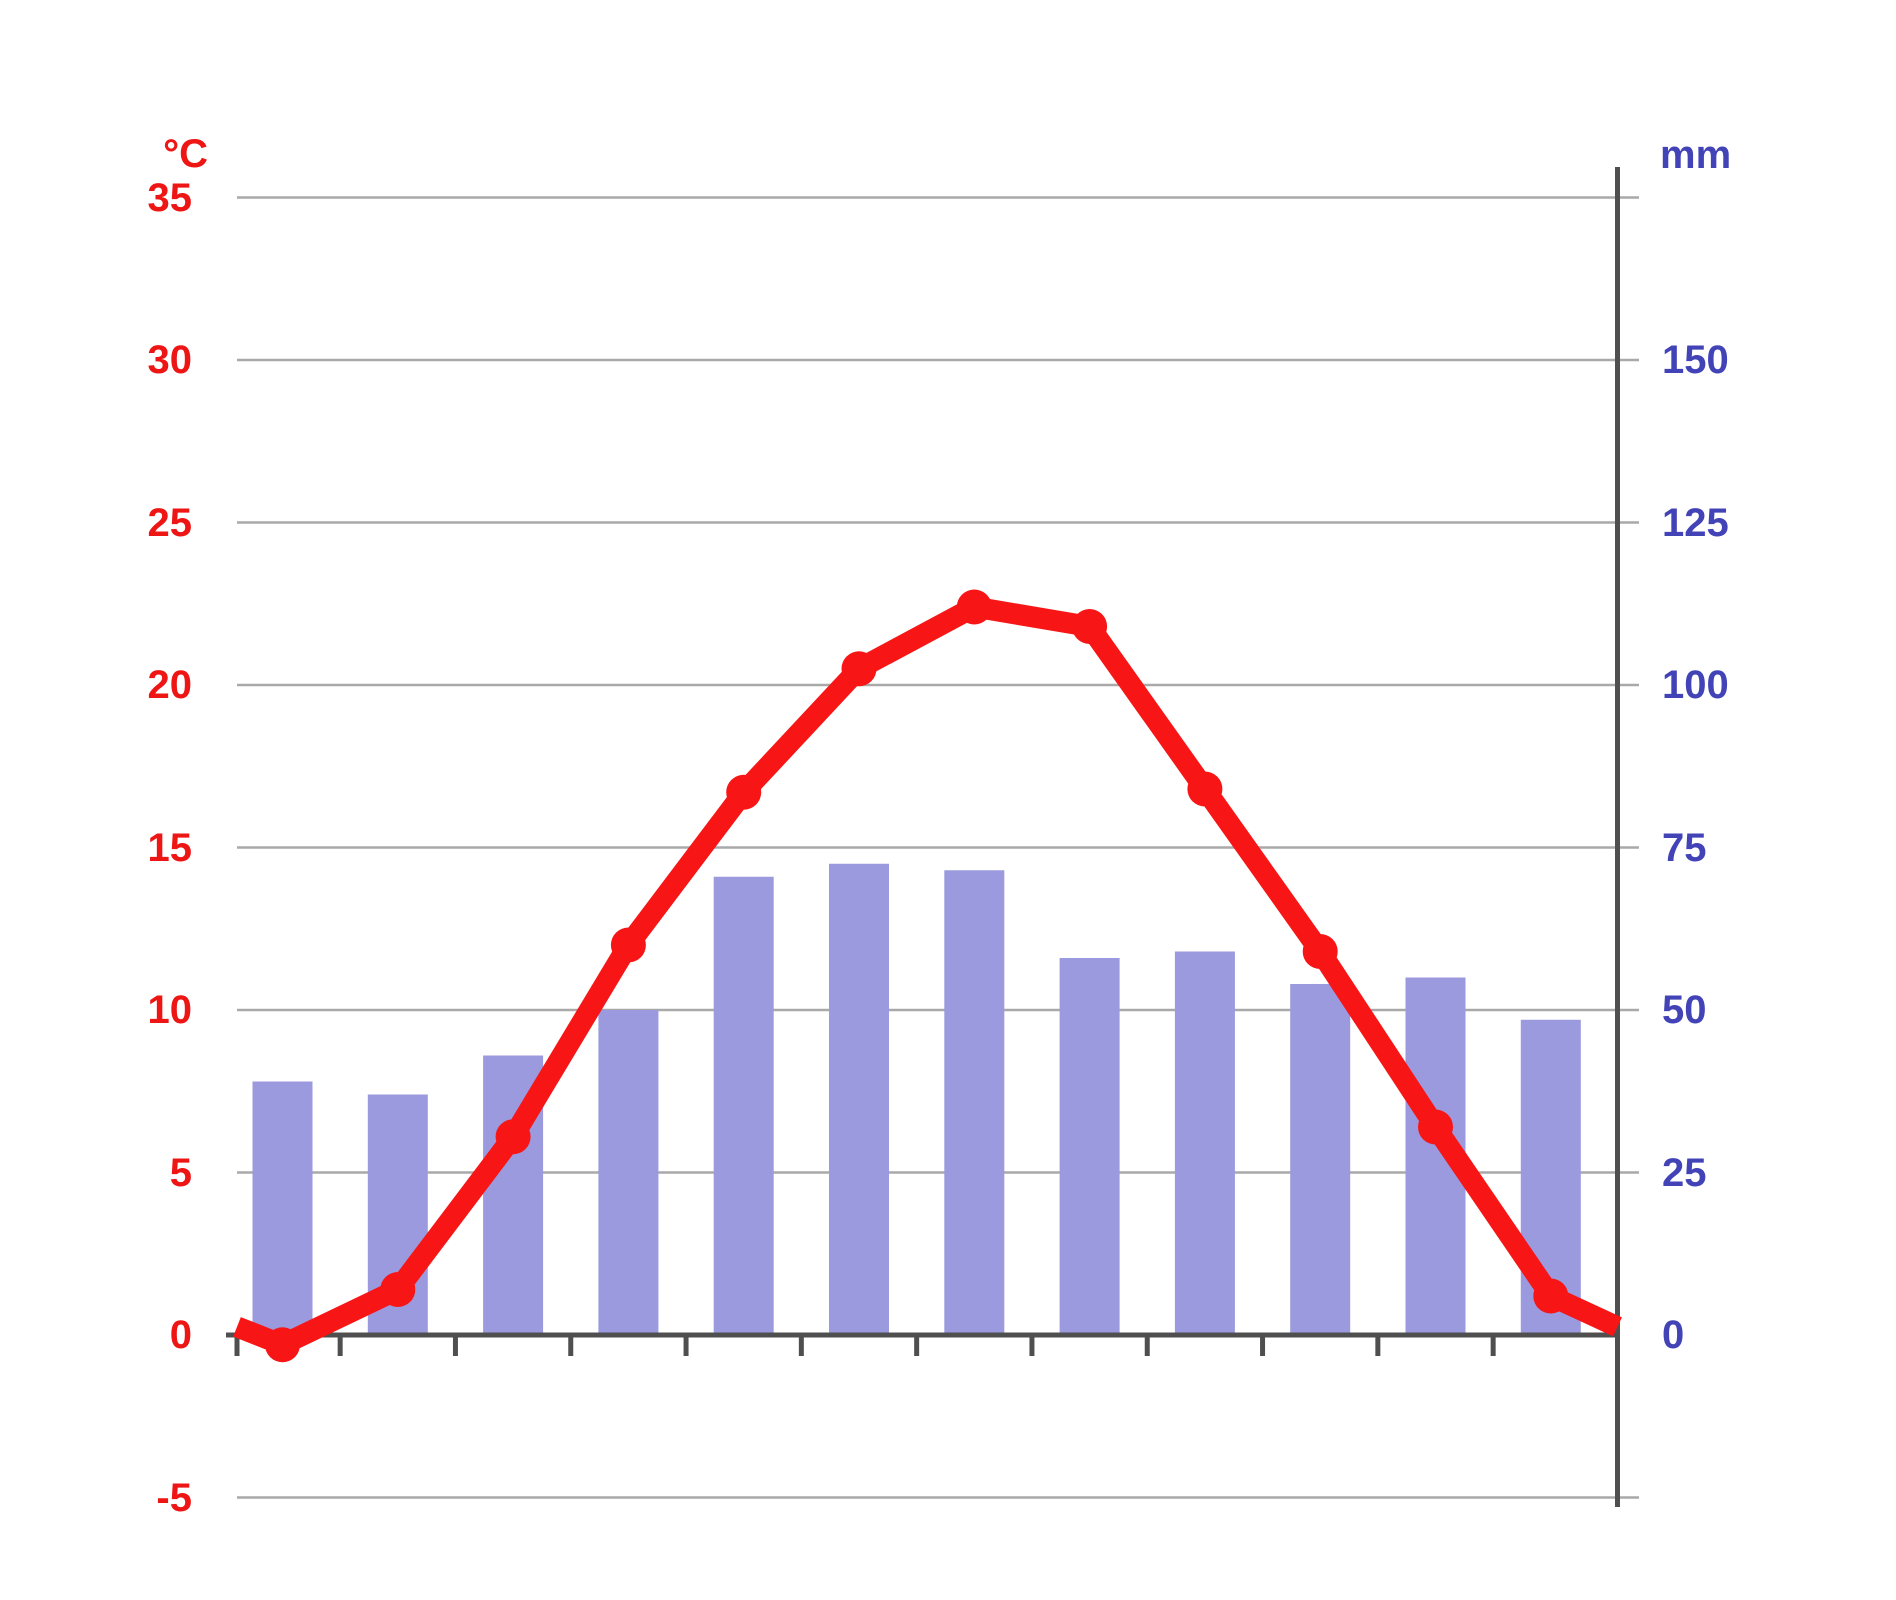  I want to click on mm-tick-label: 0, so click(1673, 1335).